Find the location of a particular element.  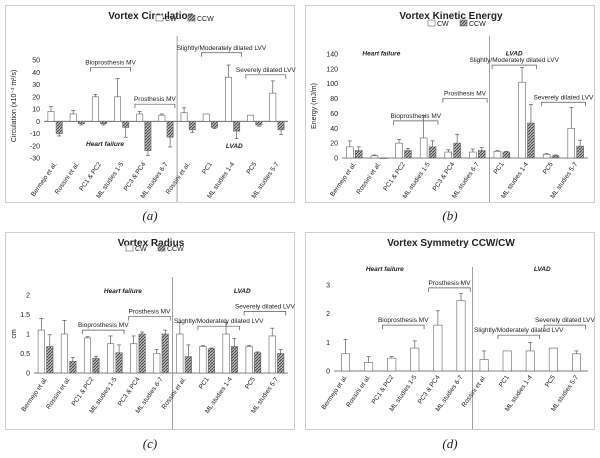

x-tick-label: Bermejo et al. is located at coordinates (343, 179).